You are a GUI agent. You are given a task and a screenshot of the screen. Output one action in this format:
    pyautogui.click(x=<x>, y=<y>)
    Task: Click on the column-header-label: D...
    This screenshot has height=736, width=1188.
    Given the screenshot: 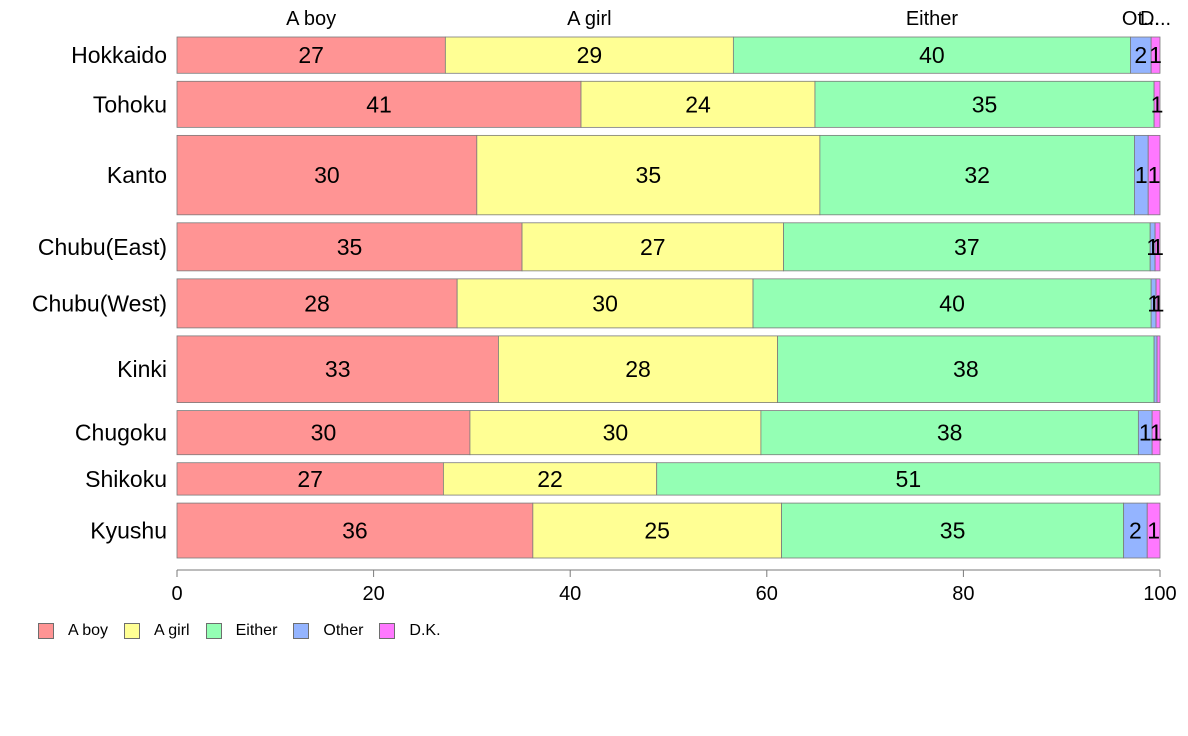 What is the action you would take?
    pyautogui.click(x=1155, y=19)
    